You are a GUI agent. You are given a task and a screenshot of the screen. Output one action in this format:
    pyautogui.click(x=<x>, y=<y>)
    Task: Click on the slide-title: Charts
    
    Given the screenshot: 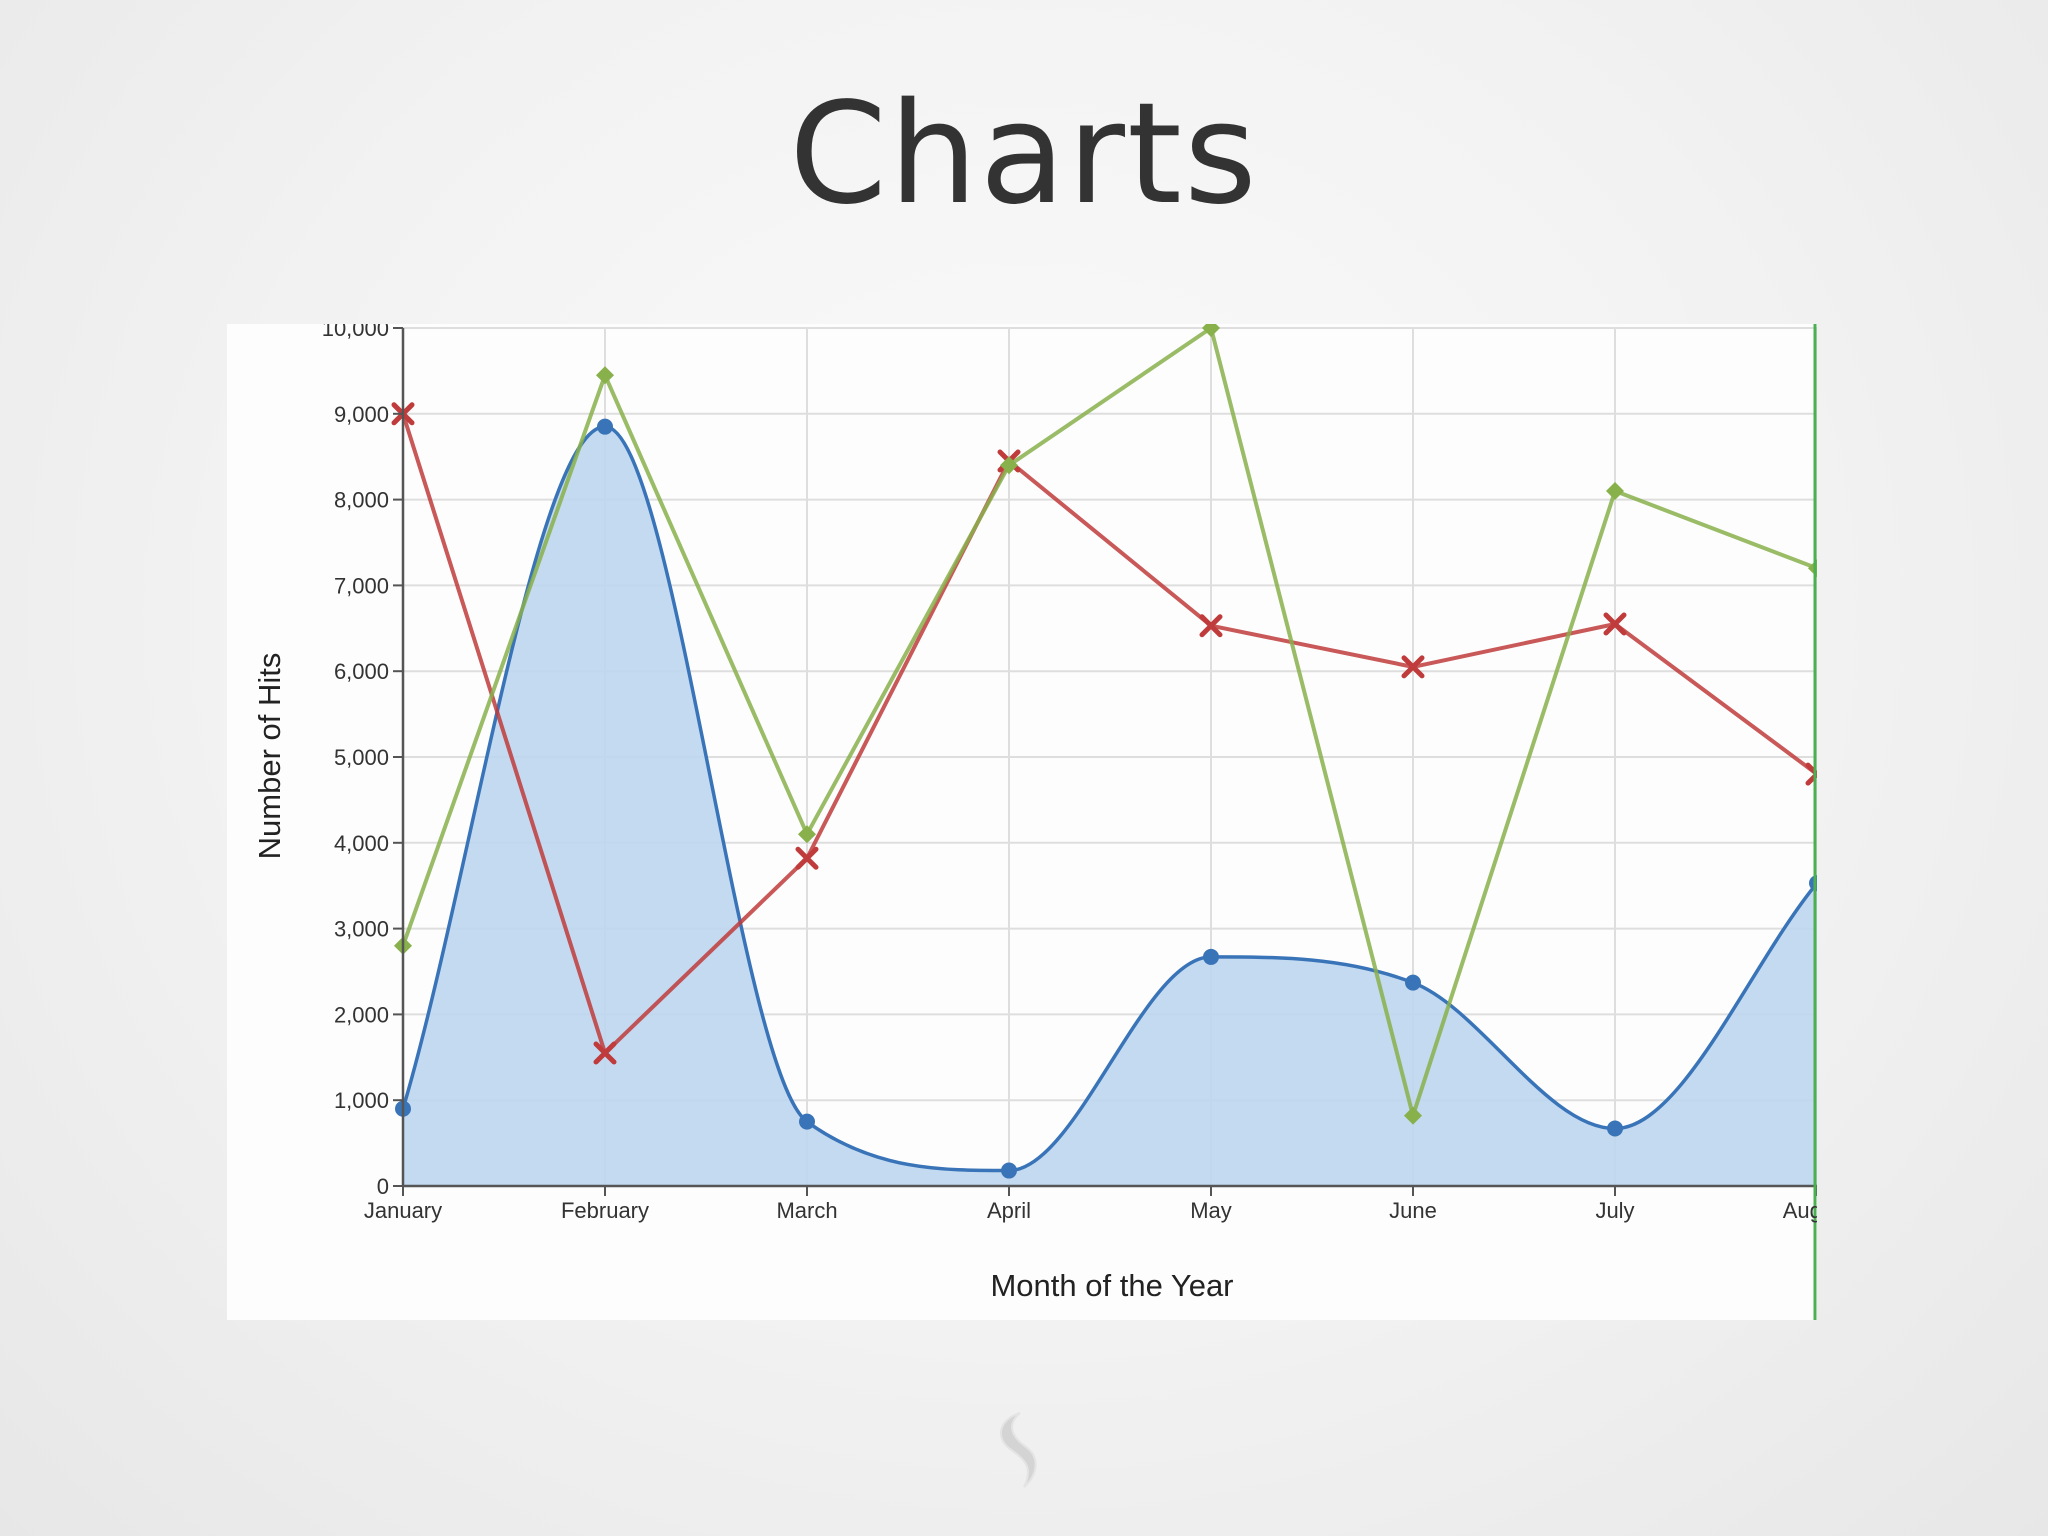 What is the action you would take?
    pyautogui.click(x=1024, y=154)
    